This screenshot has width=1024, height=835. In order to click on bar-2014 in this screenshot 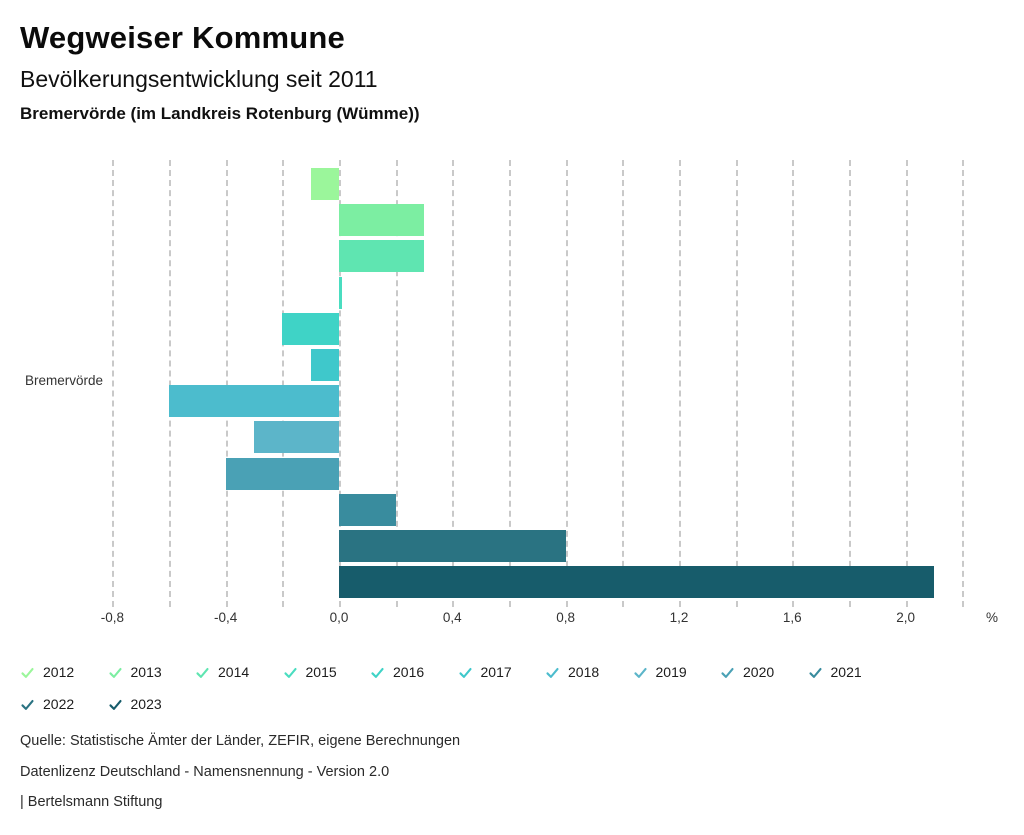, I will do `click(381, 256)`.